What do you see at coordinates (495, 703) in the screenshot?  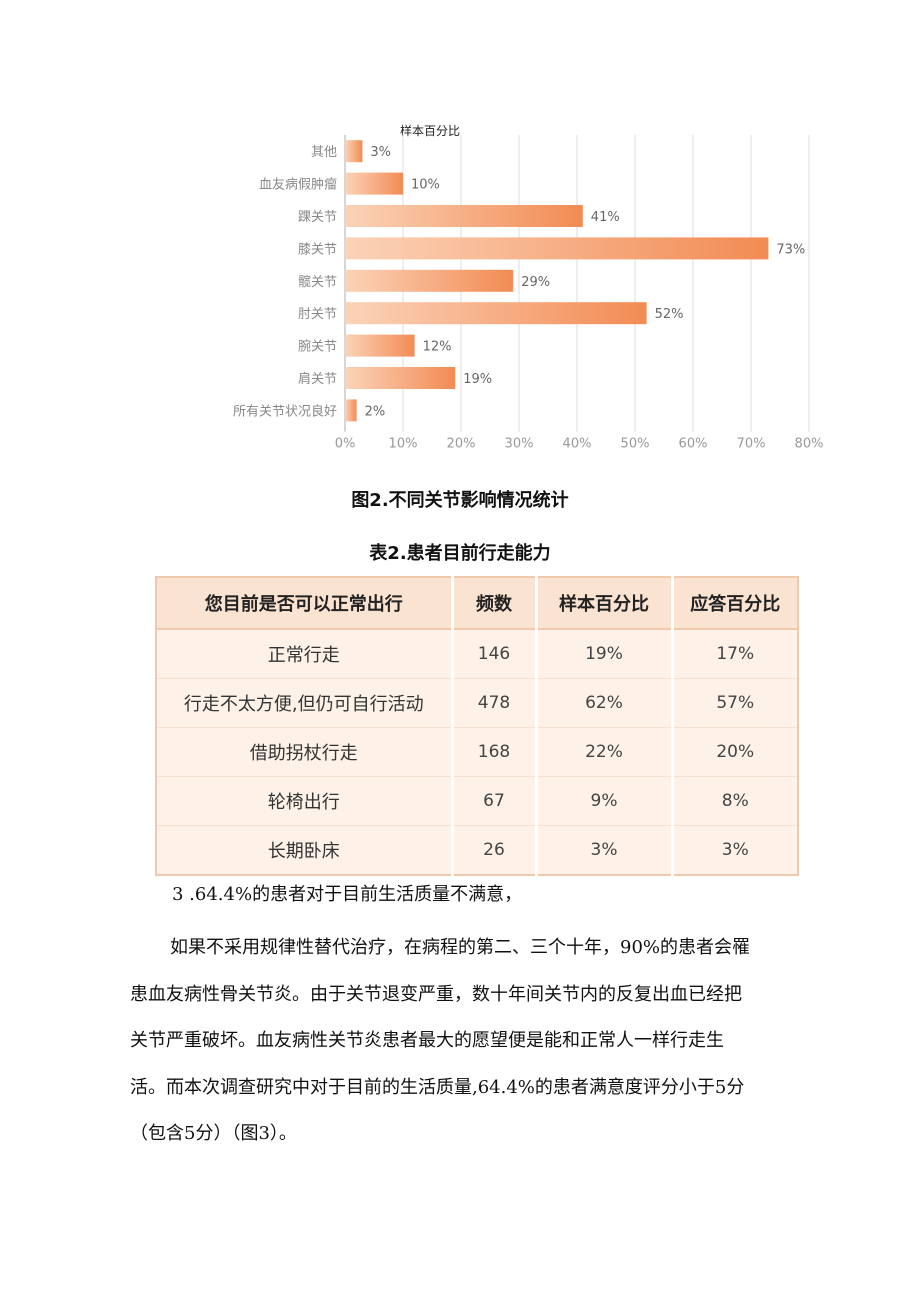 I see `frequency-cell: 478` at bounding box center [495, 703].